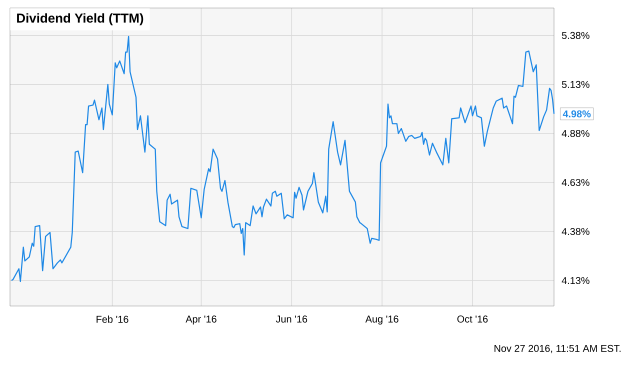 The image size is (635, 366). I want to click on x-tick-label: Aug '16, so click(381, 320).